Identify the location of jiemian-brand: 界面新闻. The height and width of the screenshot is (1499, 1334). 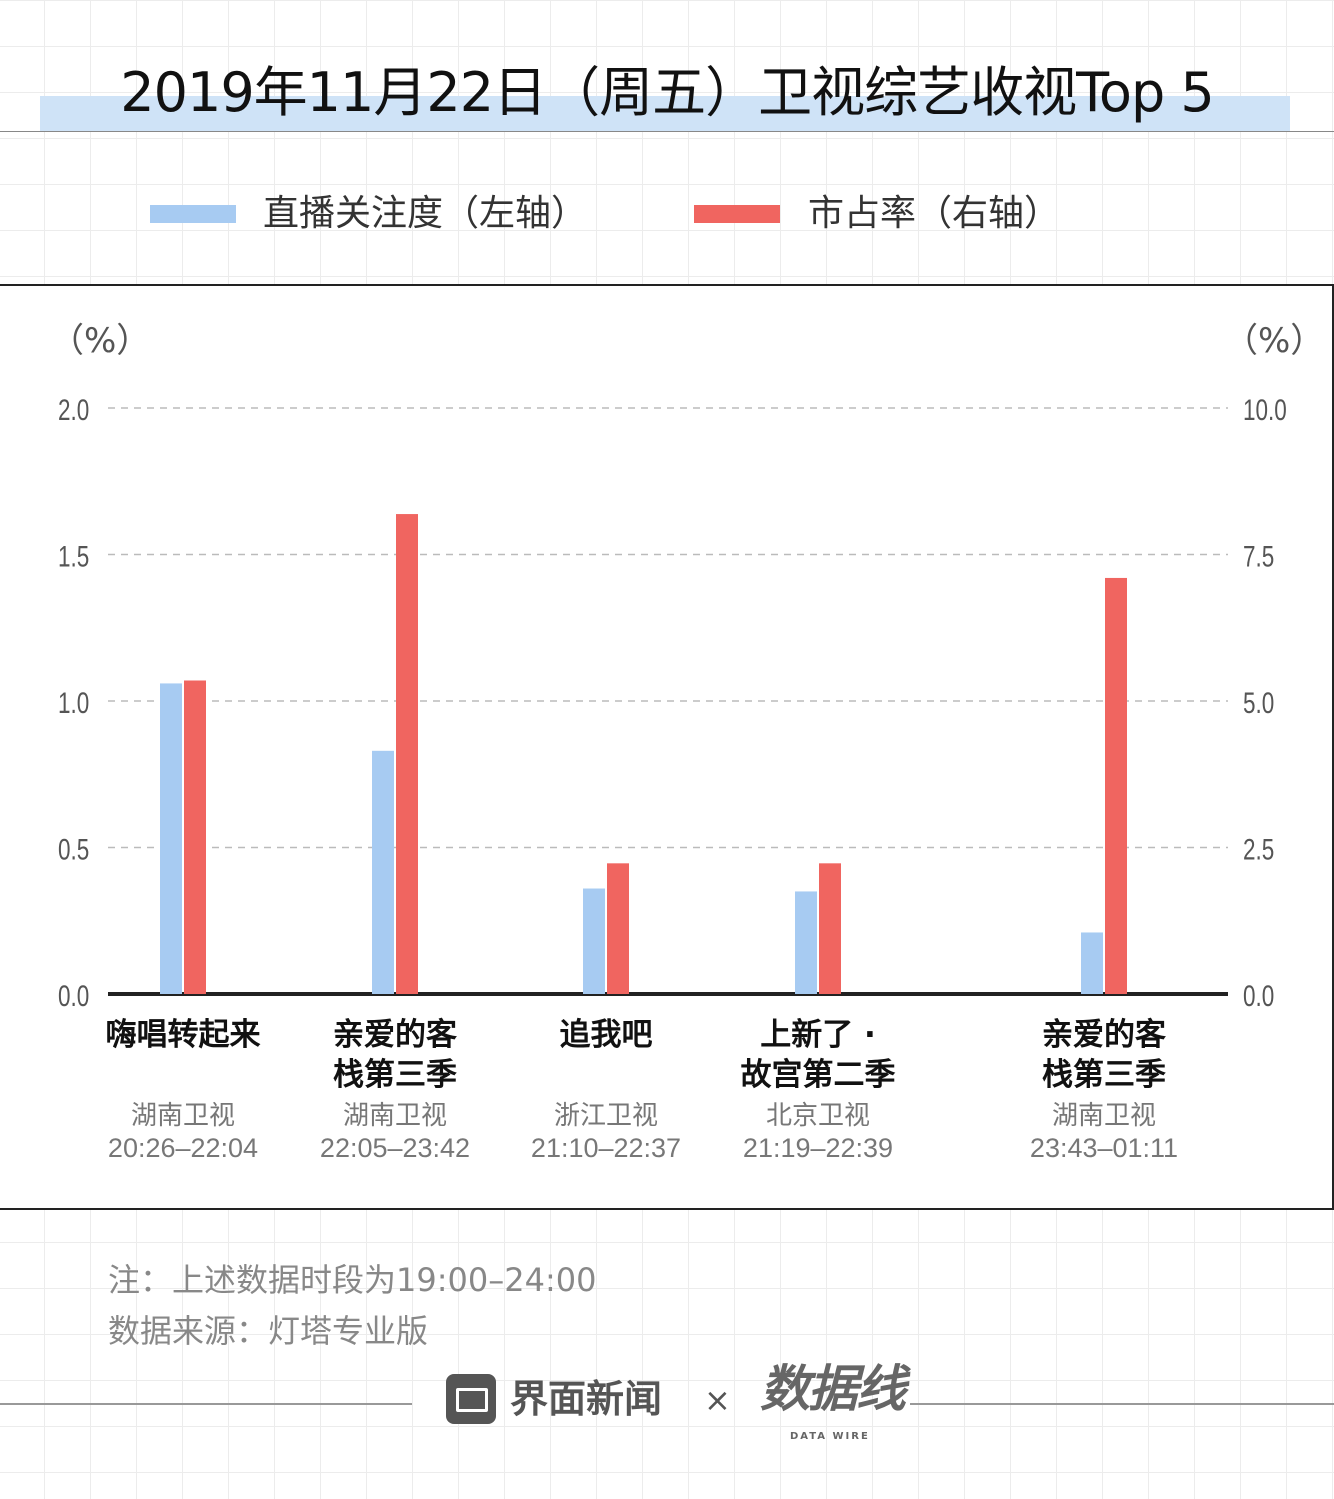
(554, 1399).